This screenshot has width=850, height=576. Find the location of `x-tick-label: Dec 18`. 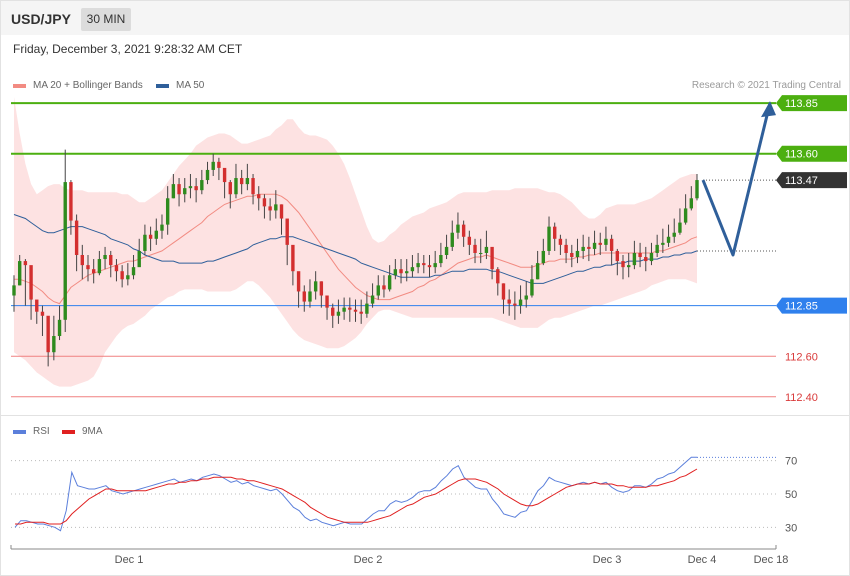

x-tick-label: Dec 18 is located at coordinates (771, 560).